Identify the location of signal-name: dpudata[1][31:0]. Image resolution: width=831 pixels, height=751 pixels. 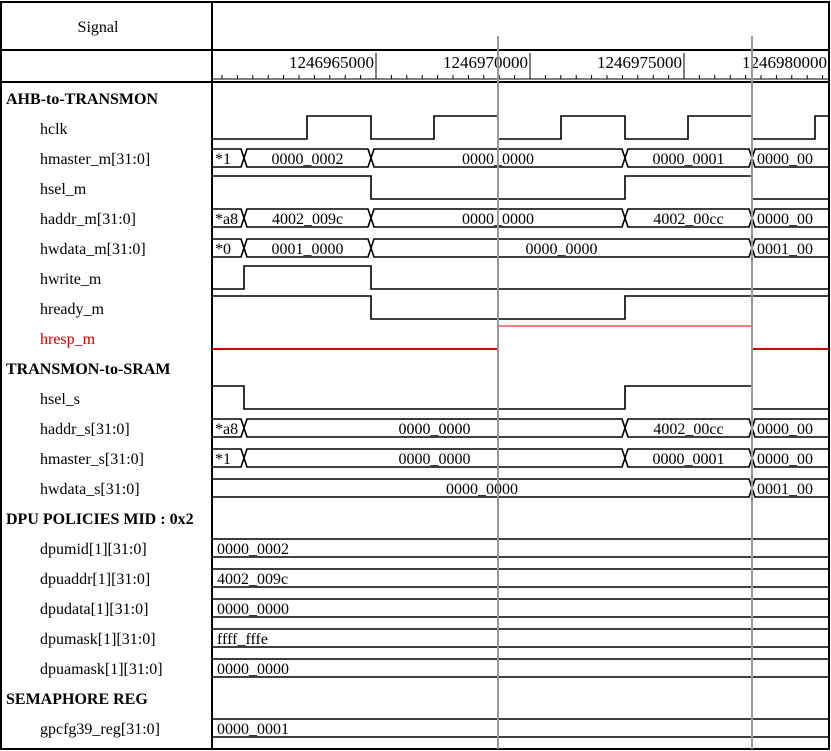
(94, 609).